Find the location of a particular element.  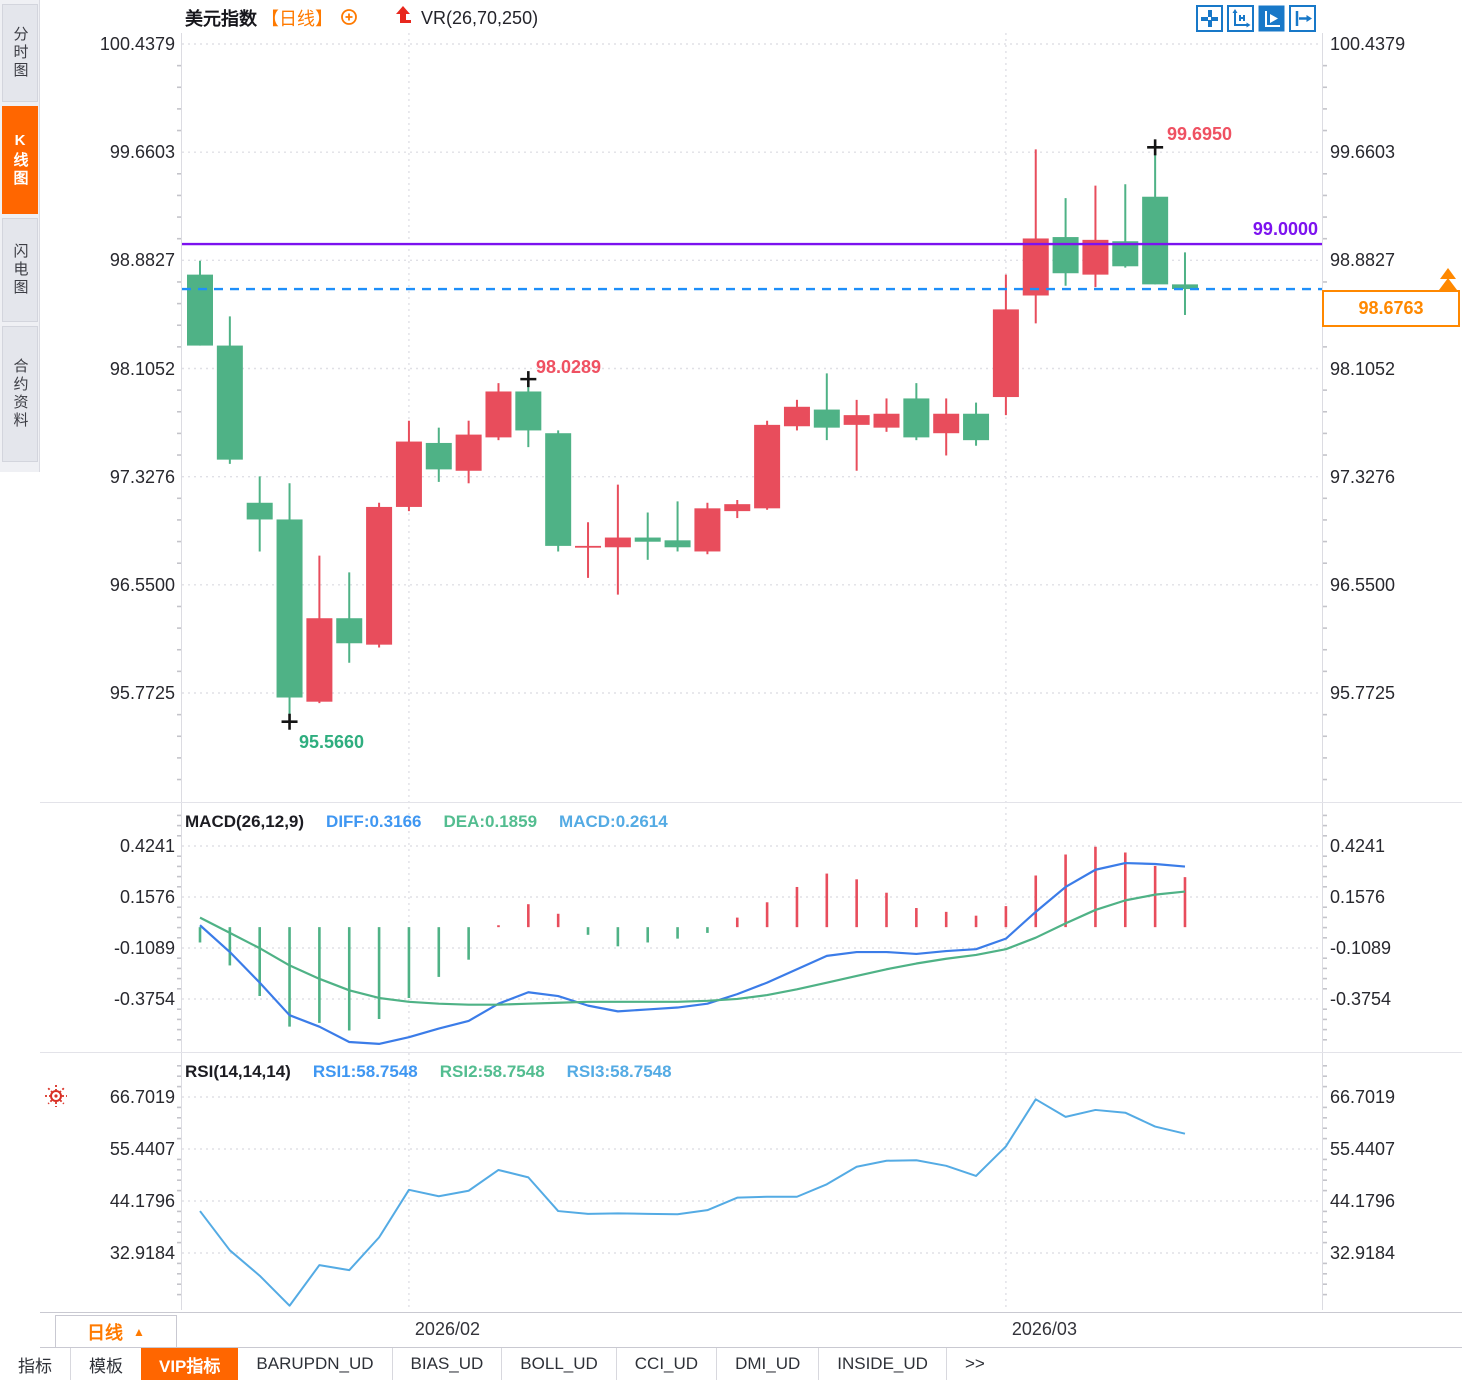

rsi-axis-label-right: 32.9184 is located at coordinates (1363, 1253).